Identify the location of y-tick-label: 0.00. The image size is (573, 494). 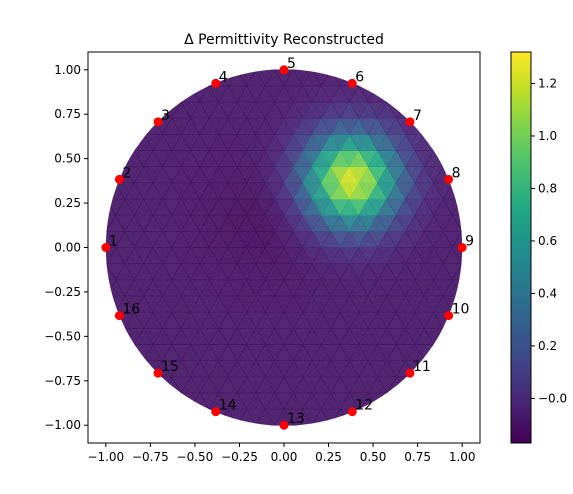
(67, 248).